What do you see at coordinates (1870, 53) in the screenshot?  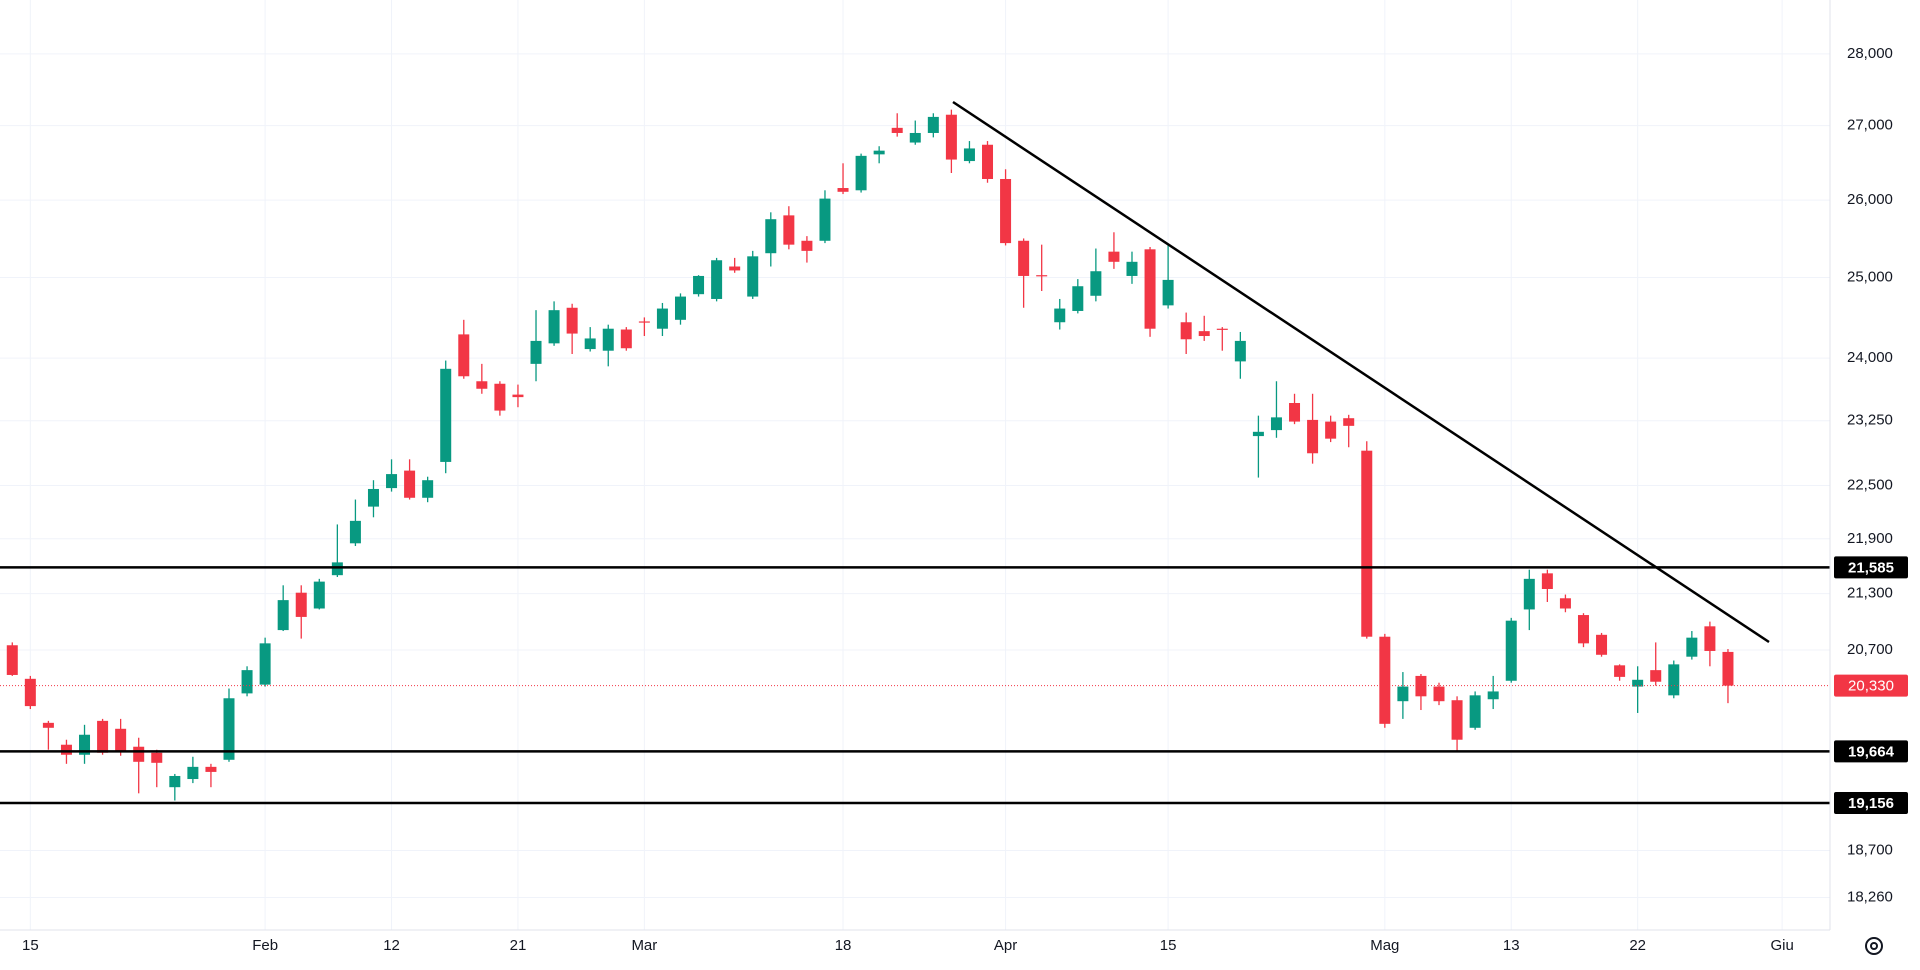 I see `y-tick-label: 28,000` at bounding box center [1870, 53].